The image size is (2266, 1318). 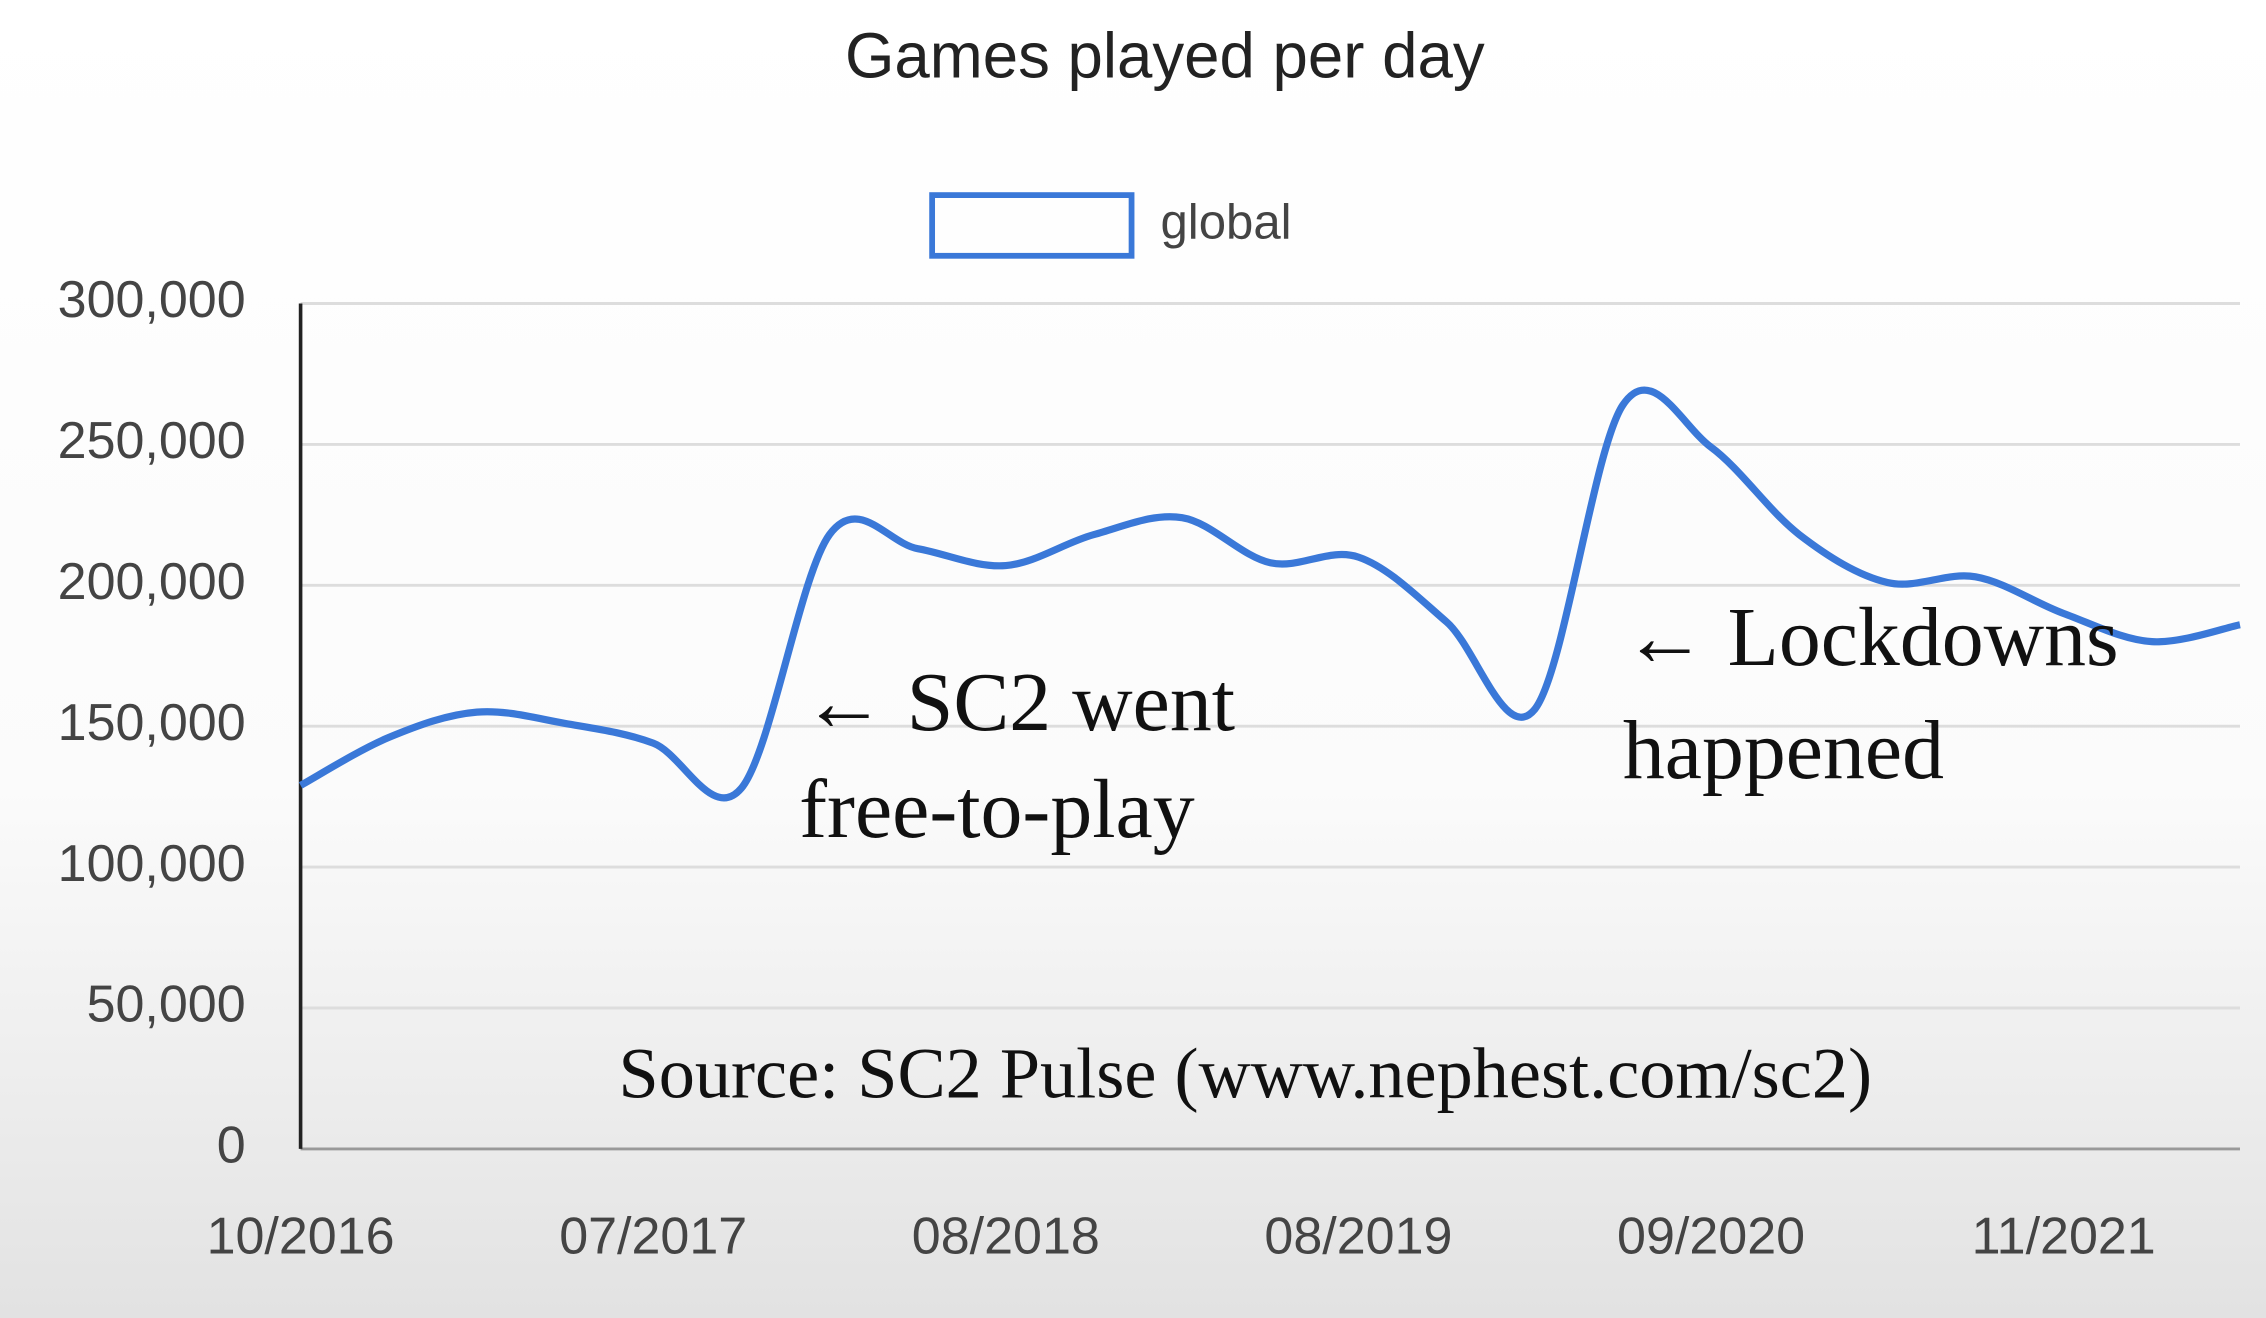 What do you see at coordinates (2064, 1237) in the screenshot?
I see `x-tick-label: 11/2021` at bounding box center [2064, 1237].